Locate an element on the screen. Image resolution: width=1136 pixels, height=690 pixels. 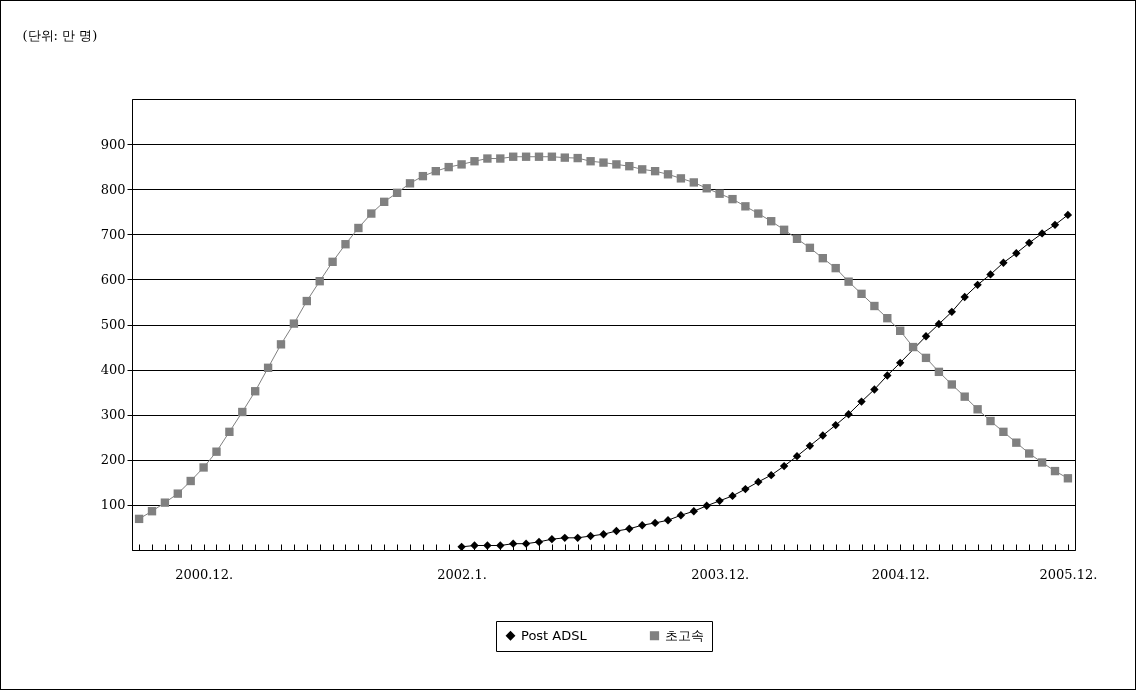
y-tick-label: 500 is located at coordinates (113, 324).